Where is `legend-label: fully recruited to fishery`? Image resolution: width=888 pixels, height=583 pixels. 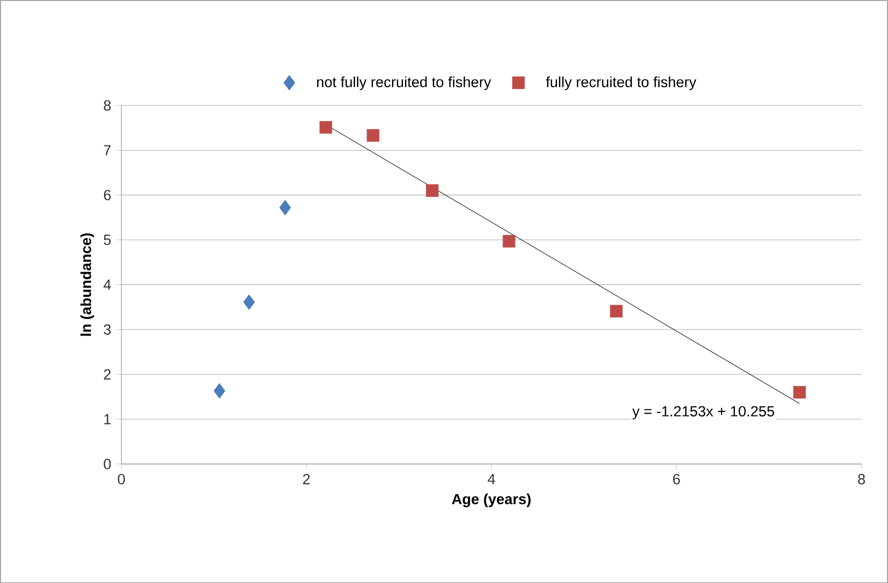 legend-label: fully recruited to fishery is located at coordinates (621, 83).